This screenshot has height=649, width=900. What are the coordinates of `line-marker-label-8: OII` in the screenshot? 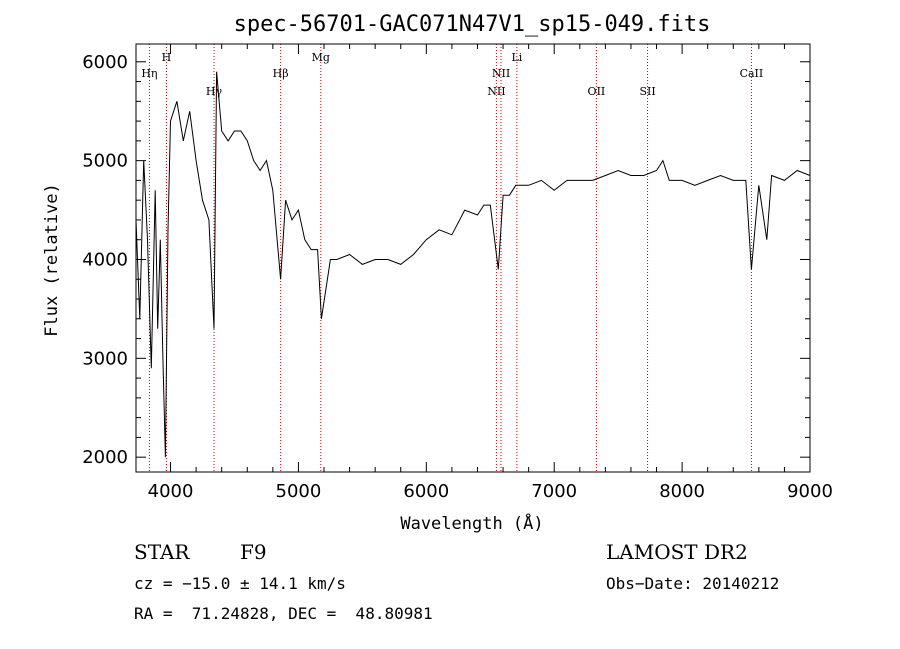 It's located at (597, 91).